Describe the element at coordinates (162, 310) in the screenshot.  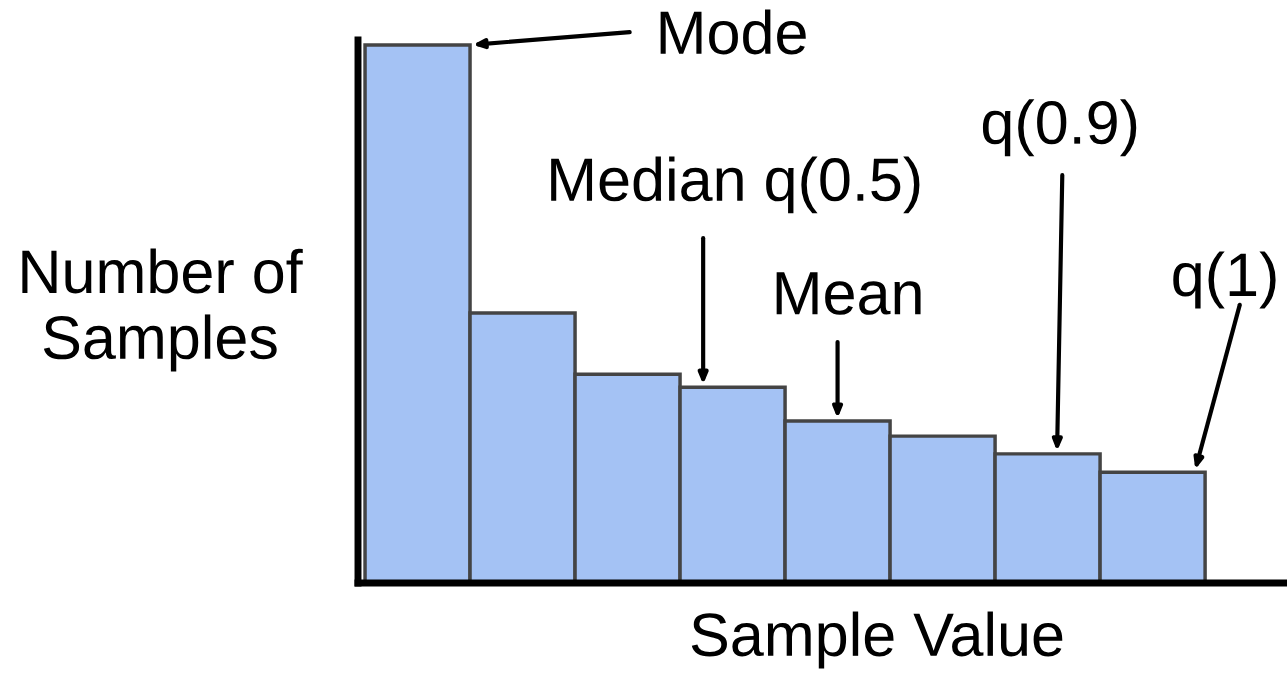
I see `y-axis-title: Number of Samples` at that location.